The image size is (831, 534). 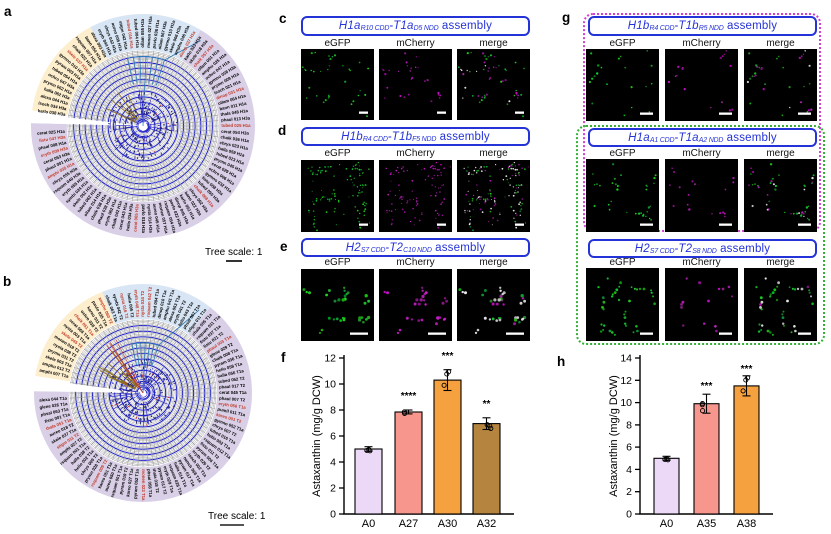 What do you see at coordinates (143, 218) in the screenshot?
I see `svg-text: pavlo 018 H3a` at bounding box center [143, 218].